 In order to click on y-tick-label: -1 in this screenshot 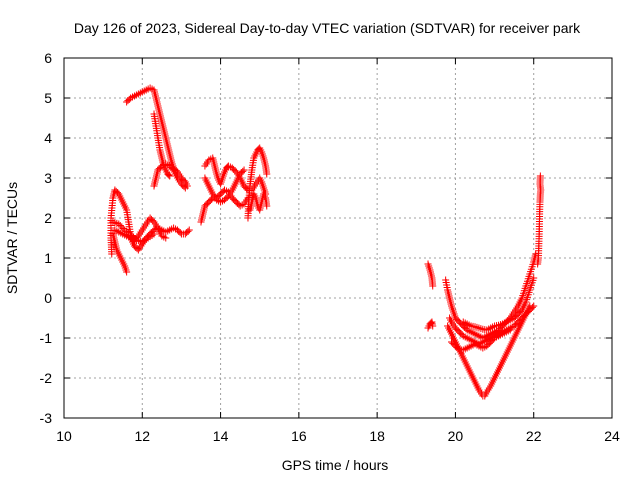, I will do `click(46, 338)`.